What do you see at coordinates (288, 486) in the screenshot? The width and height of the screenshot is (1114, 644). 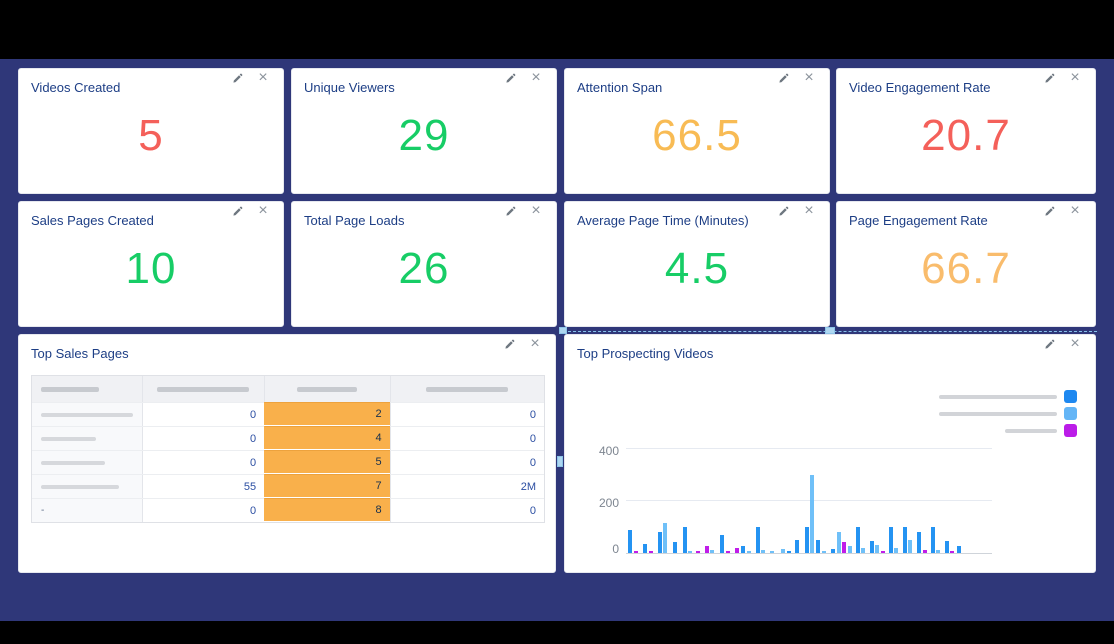 I see `table-row: 55 7 2M` at bounding box center [288, 486].